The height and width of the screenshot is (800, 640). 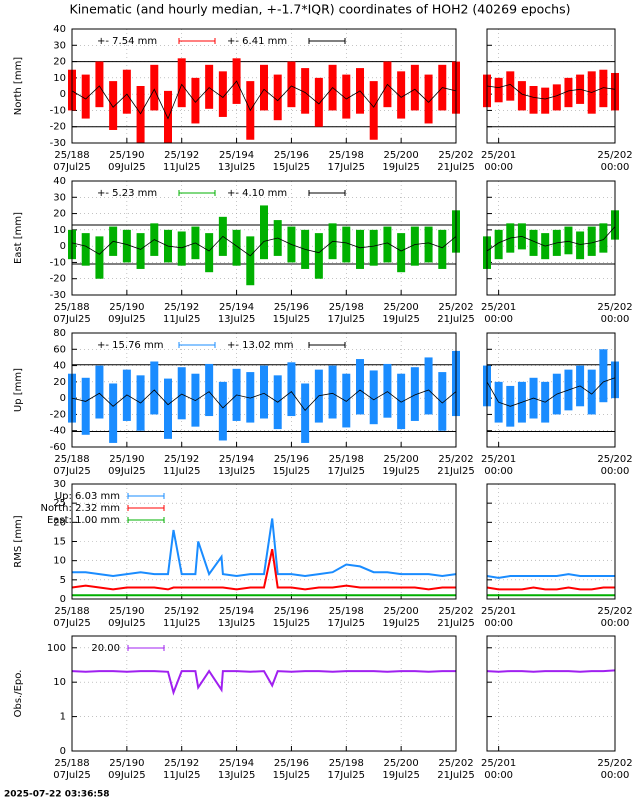 What do you see at coordinates (18, 86) in the screenshot?
I see `y-axis-label: North [mm]` at bounding box center [18, 86].